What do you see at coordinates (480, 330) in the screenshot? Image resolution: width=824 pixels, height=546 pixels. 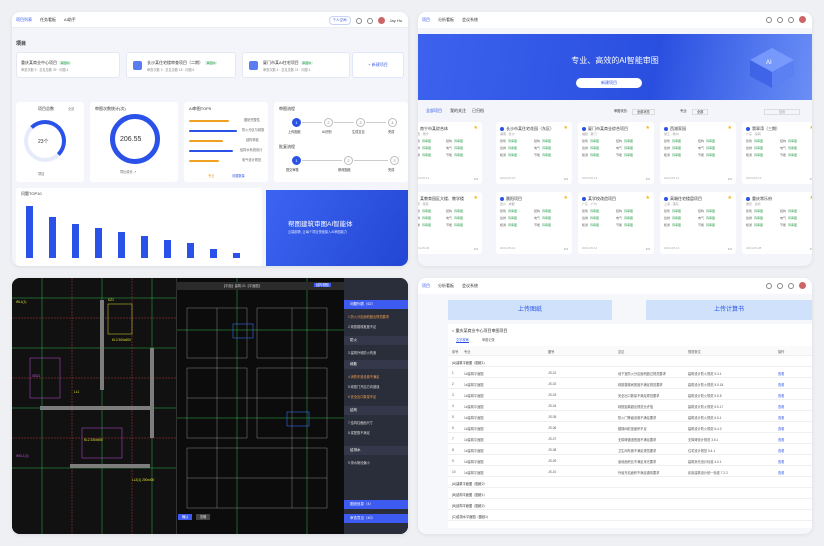 I see `breadcrumb: < 重庆某商业中心项目审图项目` at bounding box center [480, 330].